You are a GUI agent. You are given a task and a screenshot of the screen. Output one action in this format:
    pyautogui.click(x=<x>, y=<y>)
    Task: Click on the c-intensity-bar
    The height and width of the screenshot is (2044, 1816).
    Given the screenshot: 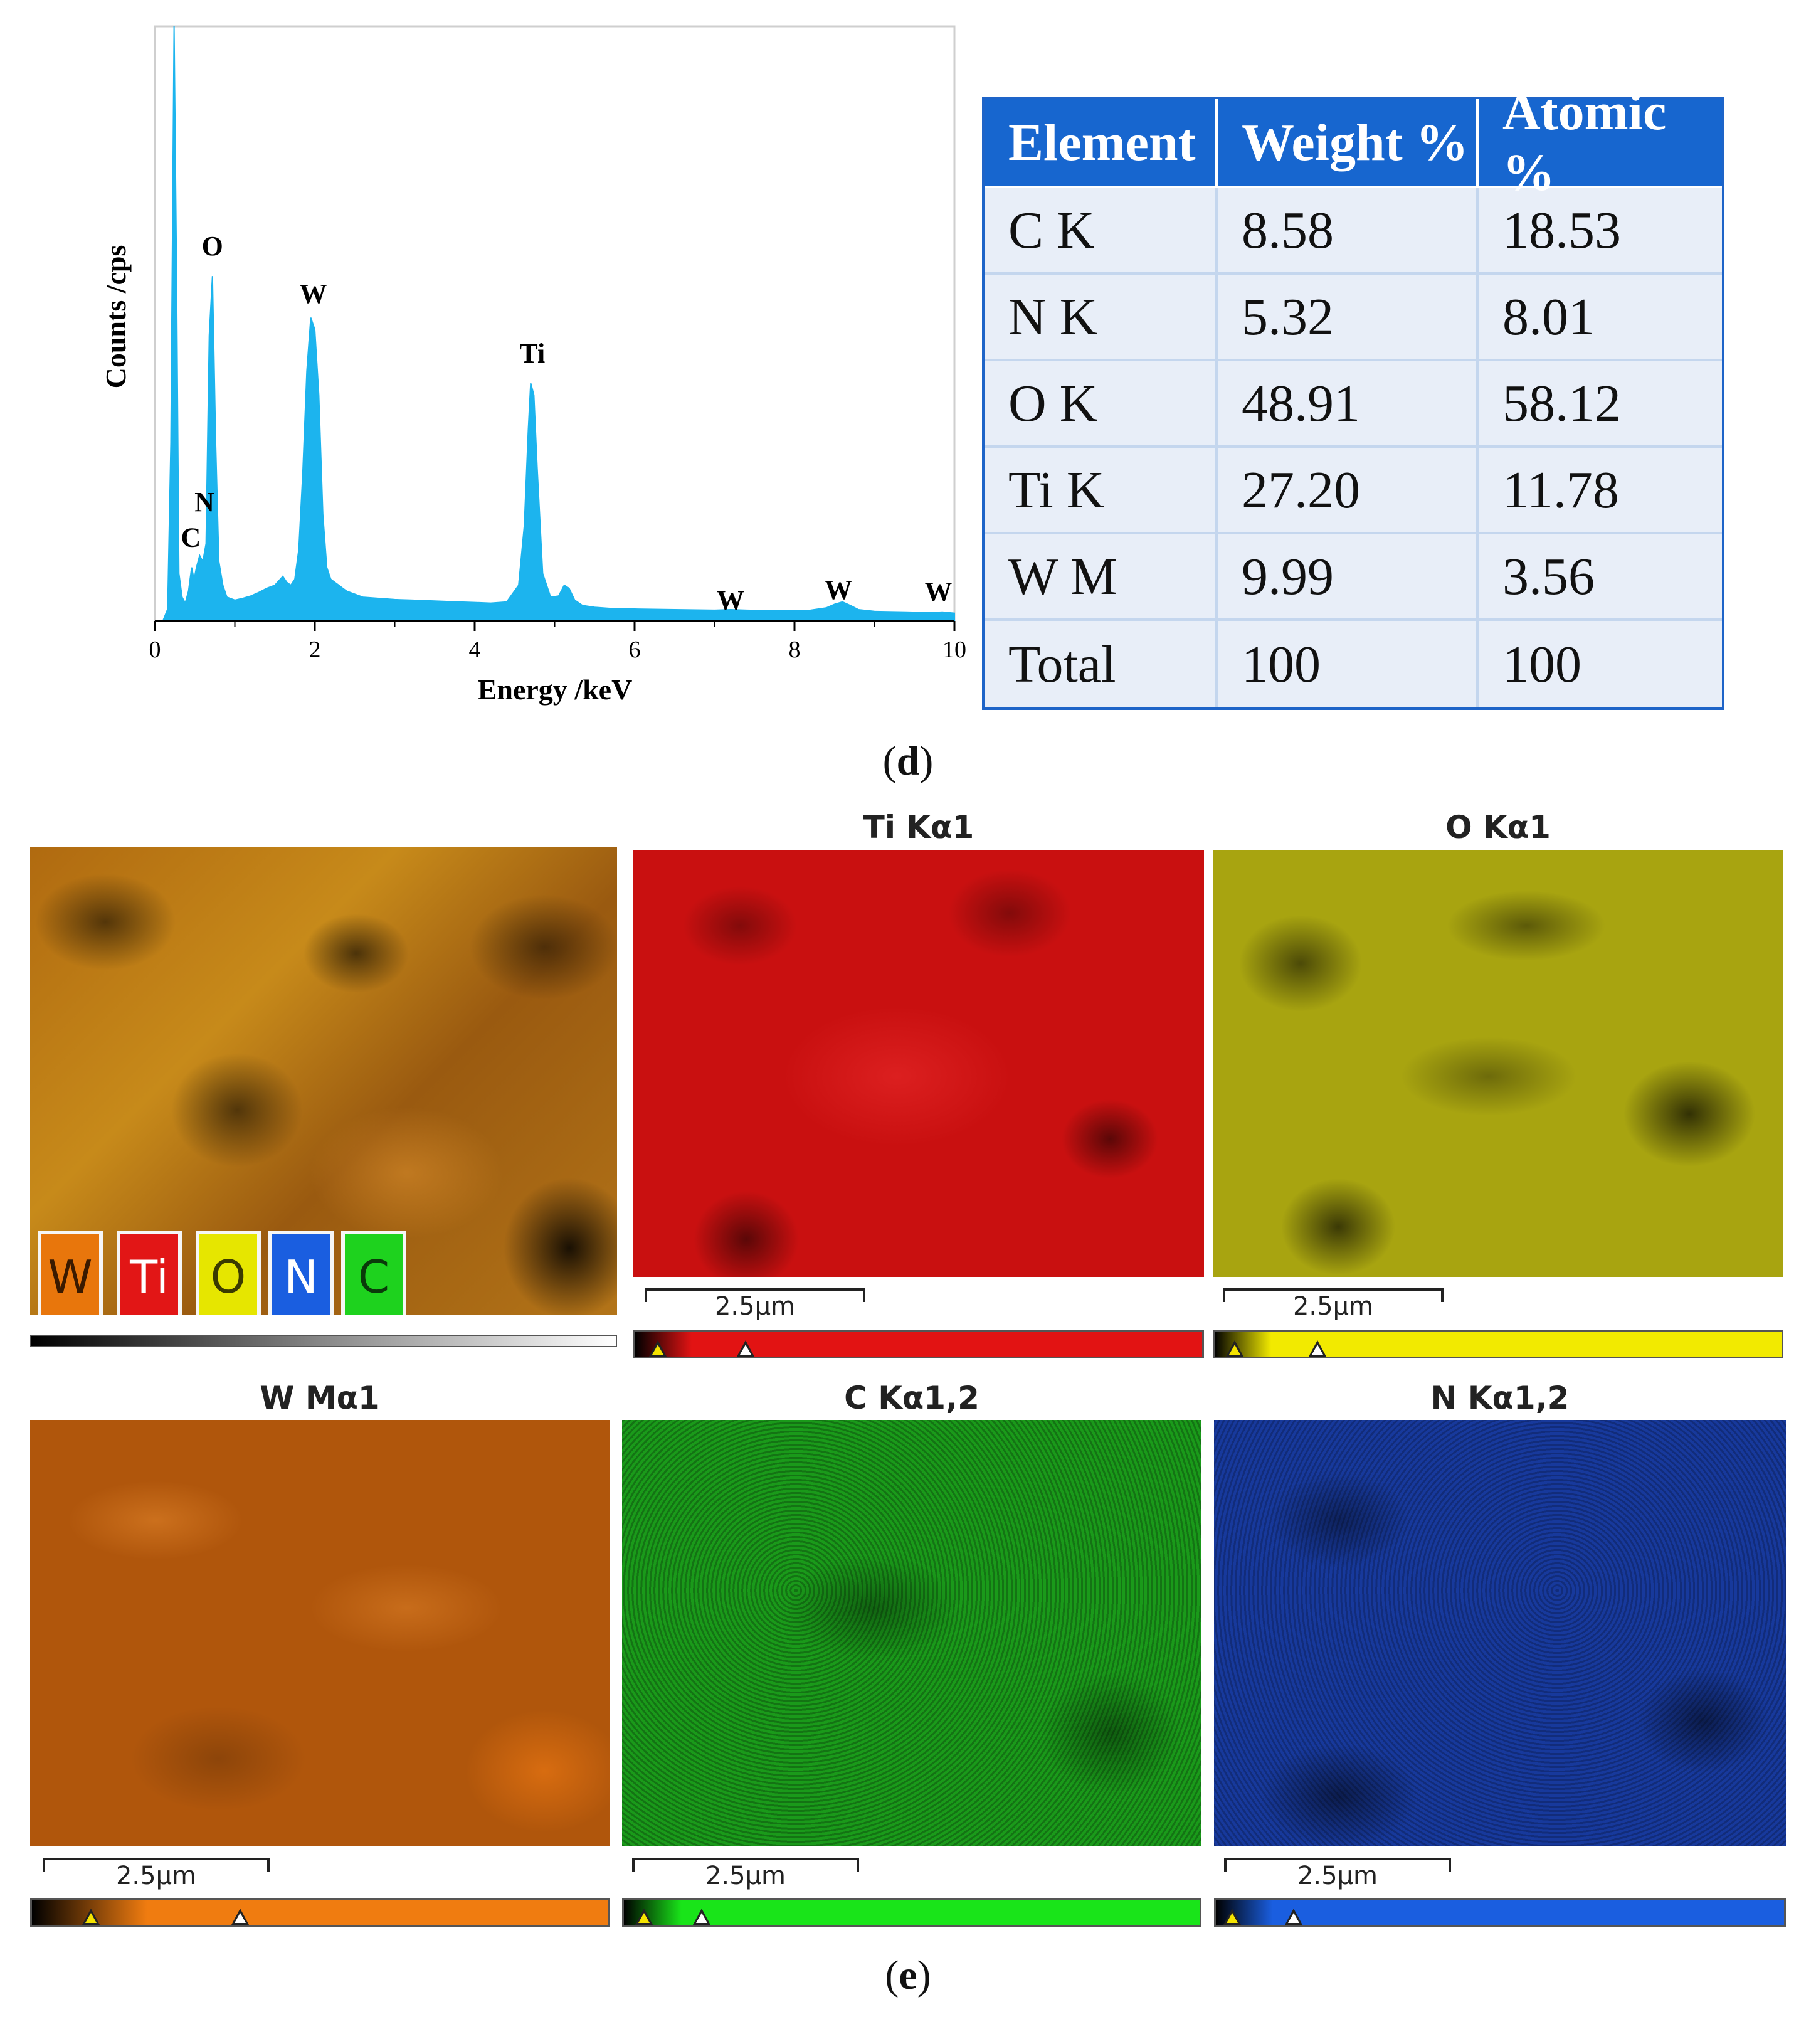 What is the action you would take?
    pyautogui.click(x=911, y=1912)
    